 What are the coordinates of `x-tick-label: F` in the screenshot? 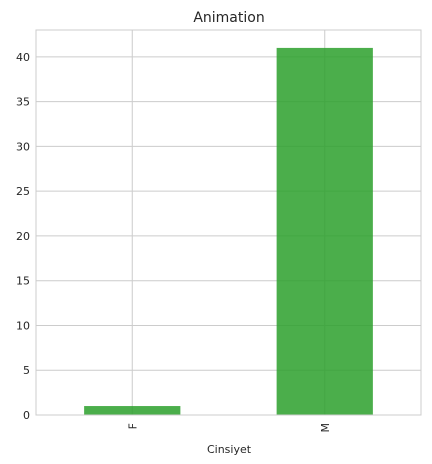 It's located at (132, 426).